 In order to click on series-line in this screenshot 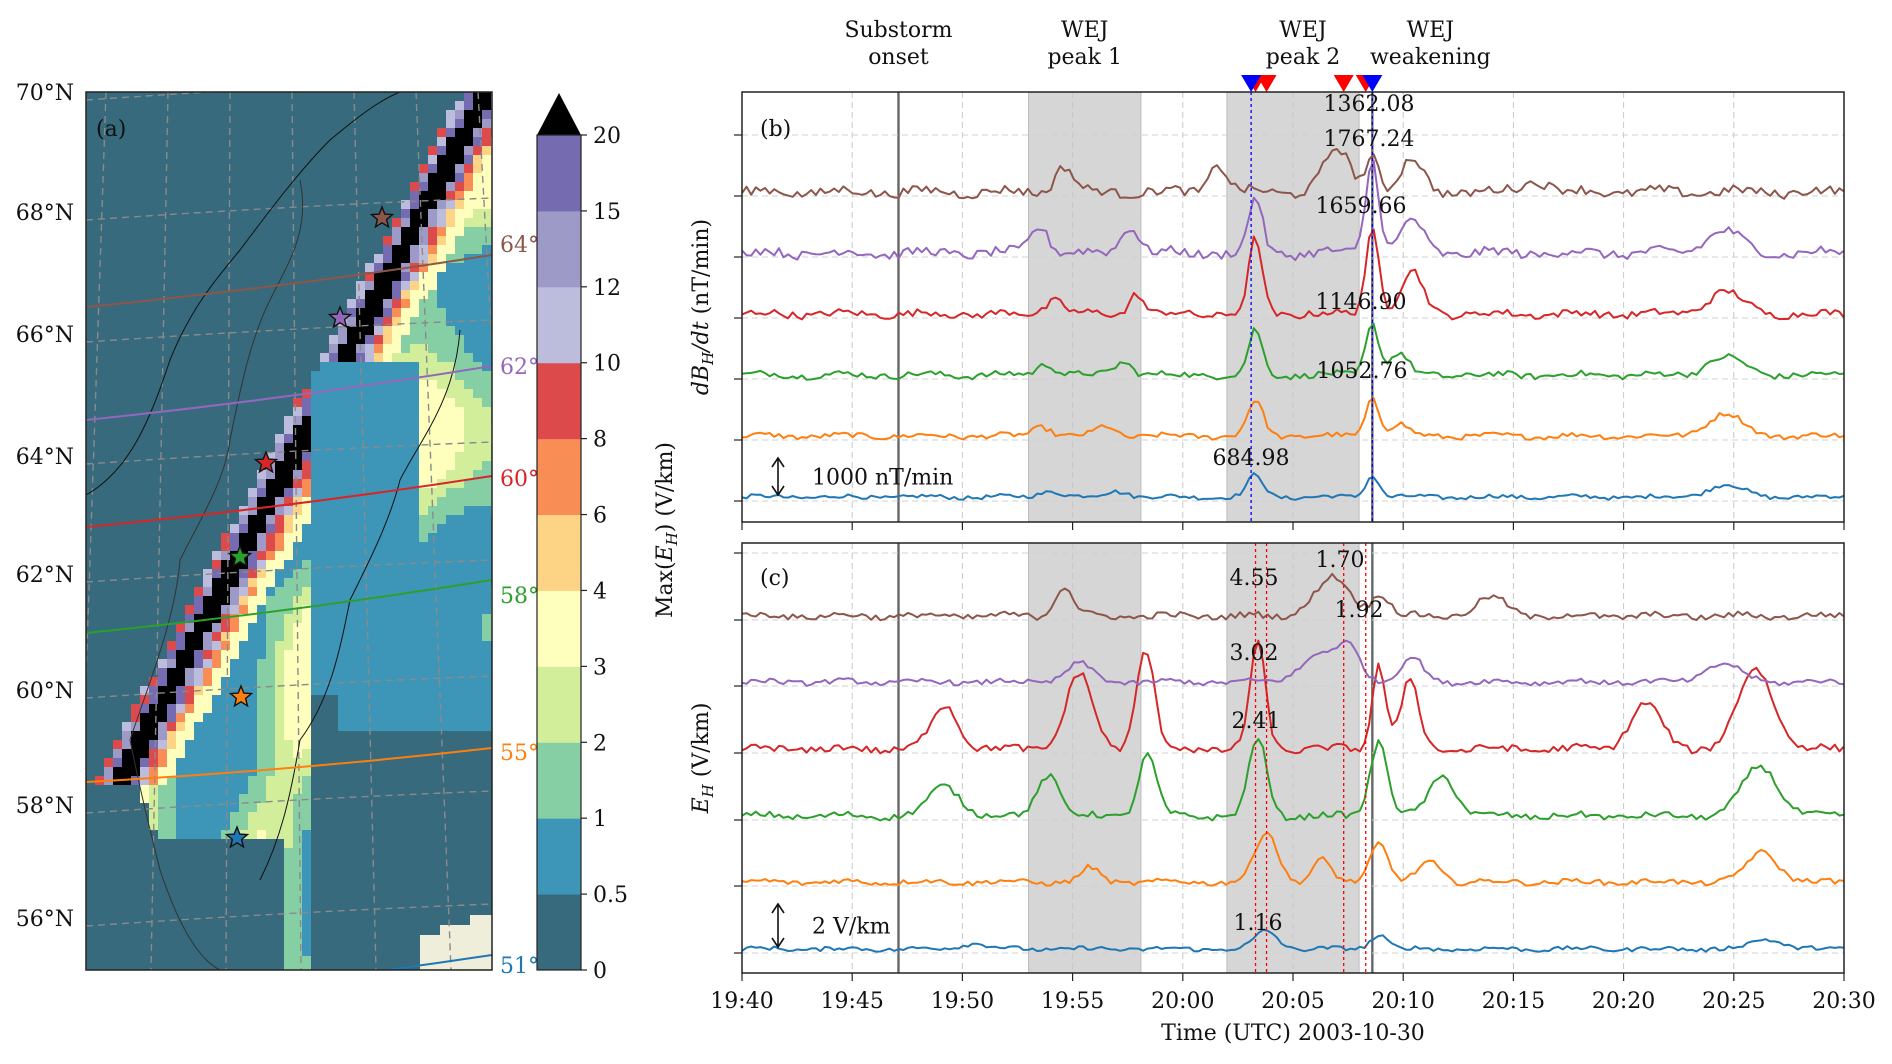, I will do `click(1293, 859)`.